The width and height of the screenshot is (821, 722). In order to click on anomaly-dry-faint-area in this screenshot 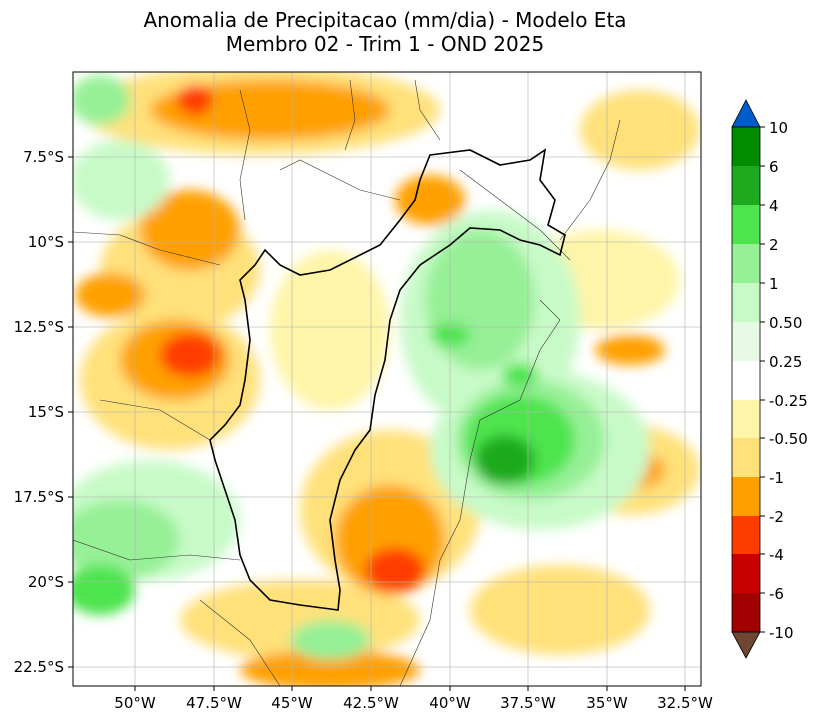, I will do `click(330, 330)`.